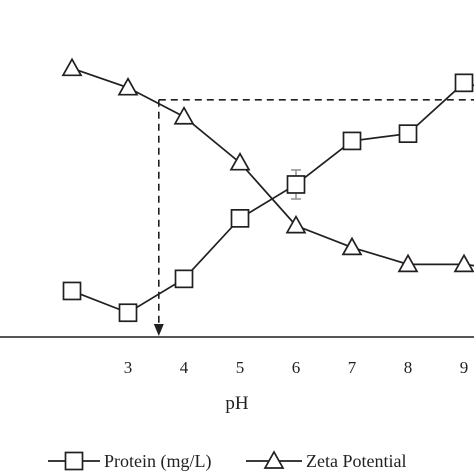 The image size is (474, 474). Describe the element at coordinates (227, 461) in the screenshot. I see `legend: Protein (mg/L) Zeta Potential` at that location.